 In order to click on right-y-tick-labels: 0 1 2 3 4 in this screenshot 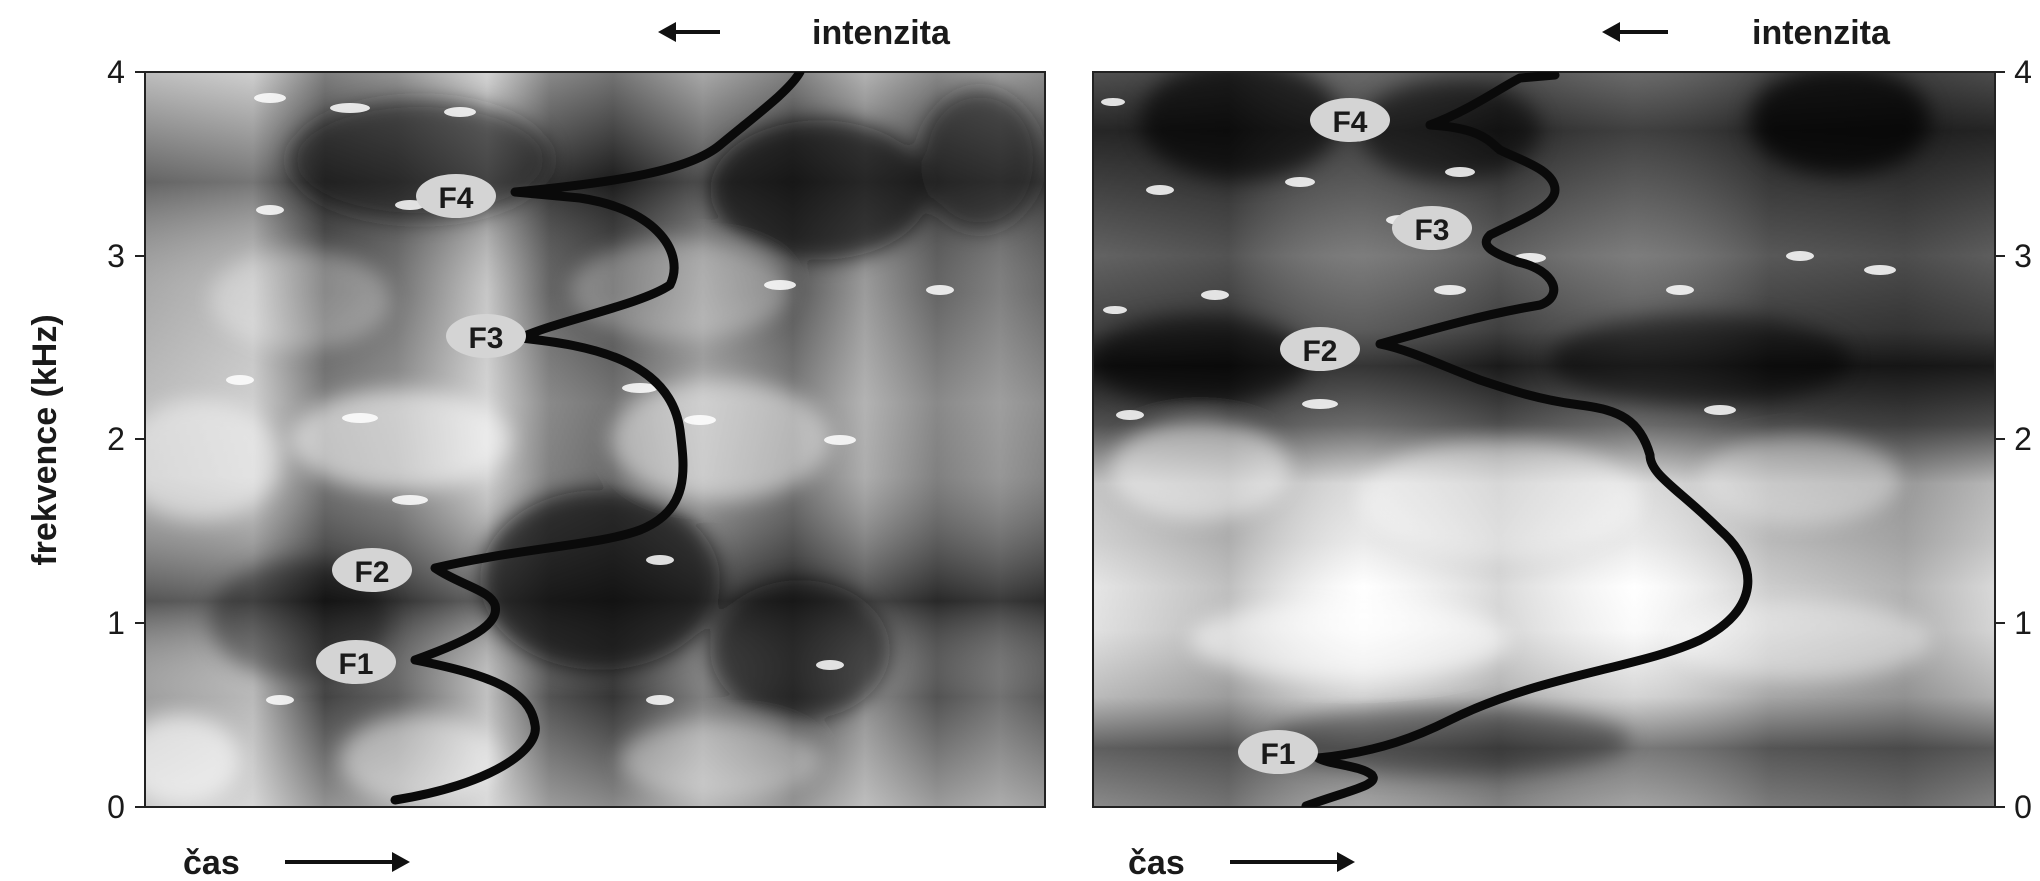, I will do `click(2023, 439)`.